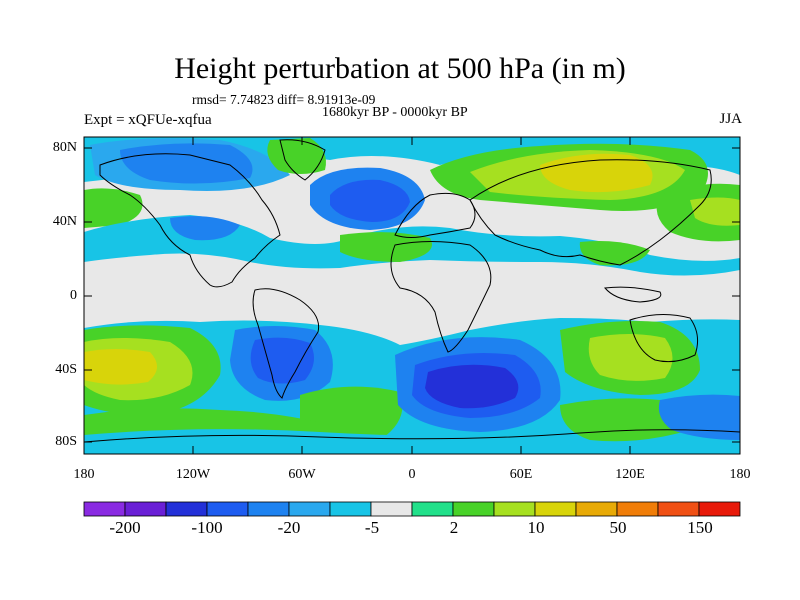  I want to click on lon-label-60e: 60E, so click(521, 474).